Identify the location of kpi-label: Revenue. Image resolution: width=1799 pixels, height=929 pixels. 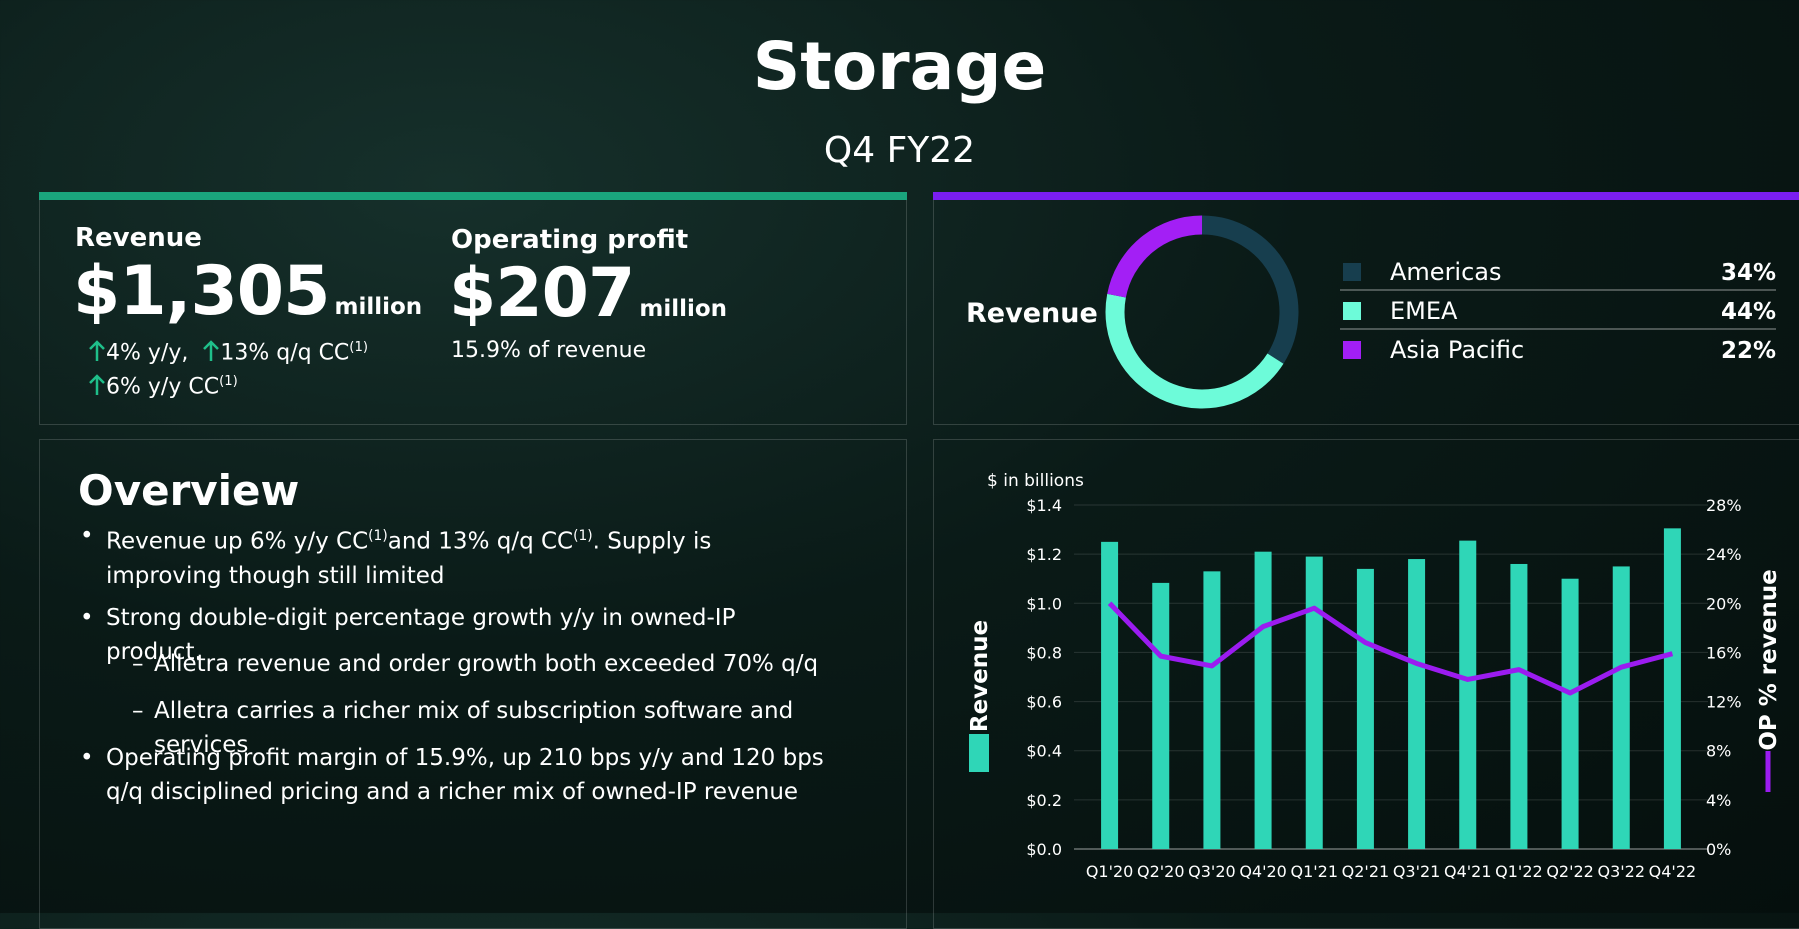
(138, 238).